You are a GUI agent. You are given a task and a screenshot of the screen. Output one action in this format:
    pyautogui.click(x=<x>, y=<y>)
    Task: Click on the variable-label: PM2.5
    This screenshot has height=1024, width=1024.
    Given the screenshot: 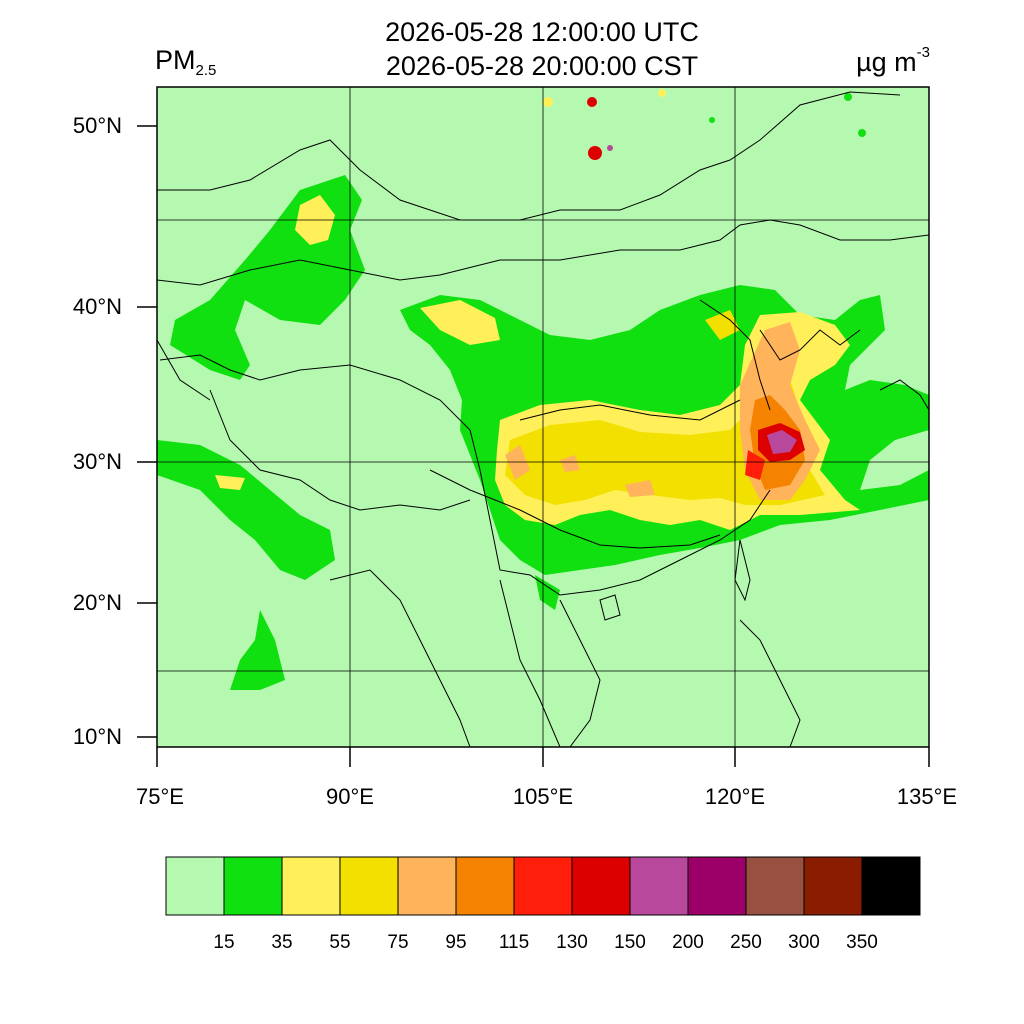 What is the action you would take?
    pyautogui.click(x=185, y=62)
    